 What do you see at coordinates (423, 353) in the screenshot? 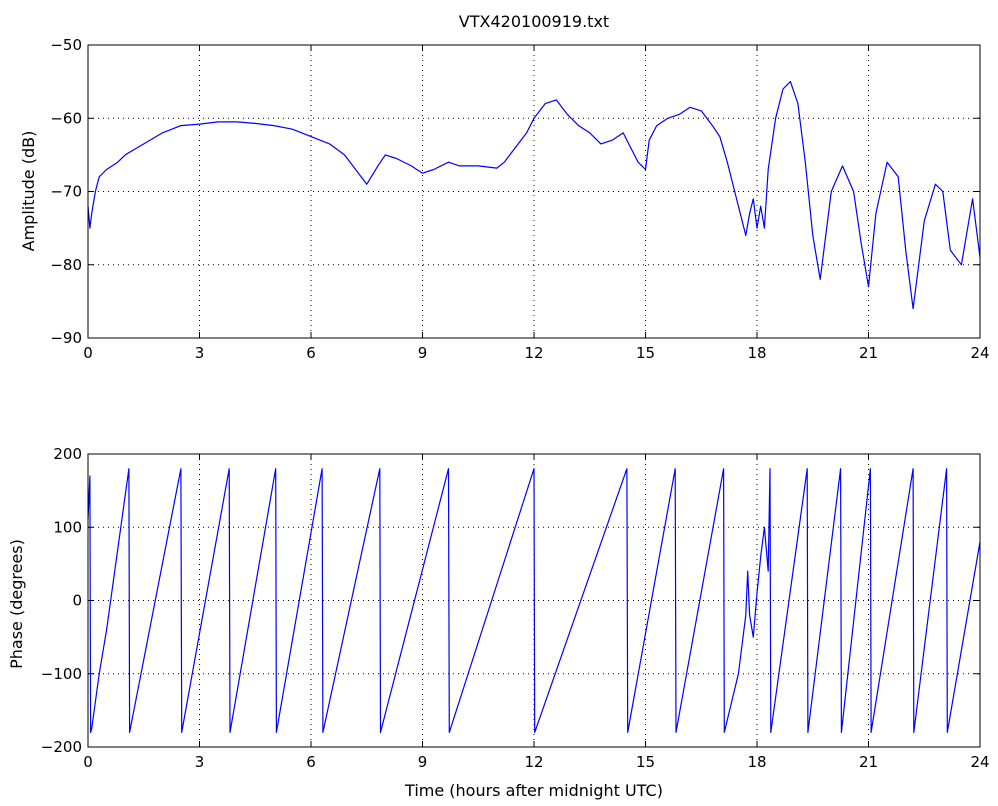
I see `amplitude-x-tick-label: 9` at bounding box center [423, 353].